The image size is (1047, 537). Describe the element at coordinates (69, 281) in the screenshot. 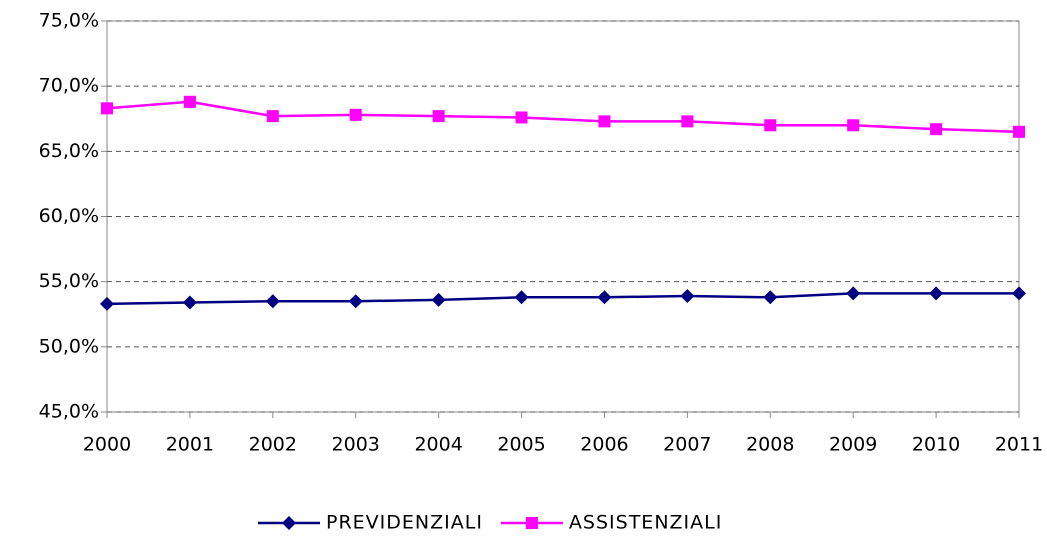

I see `y-tick-label: 55,0%` at that location.